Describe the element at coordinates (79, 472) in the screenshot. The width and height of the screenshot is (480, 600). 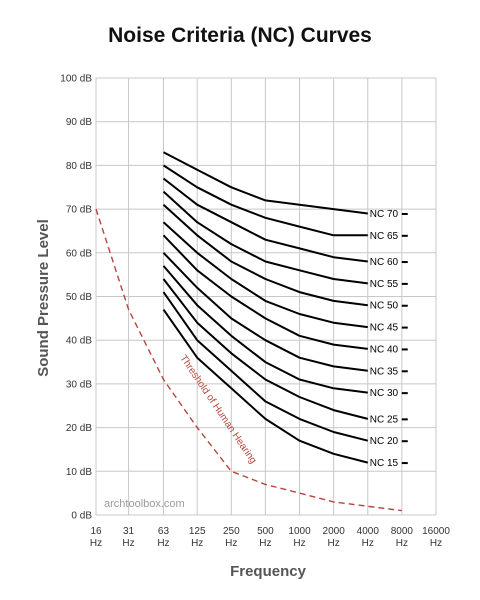
I see `y-tick-label: 10 dB` at that location.